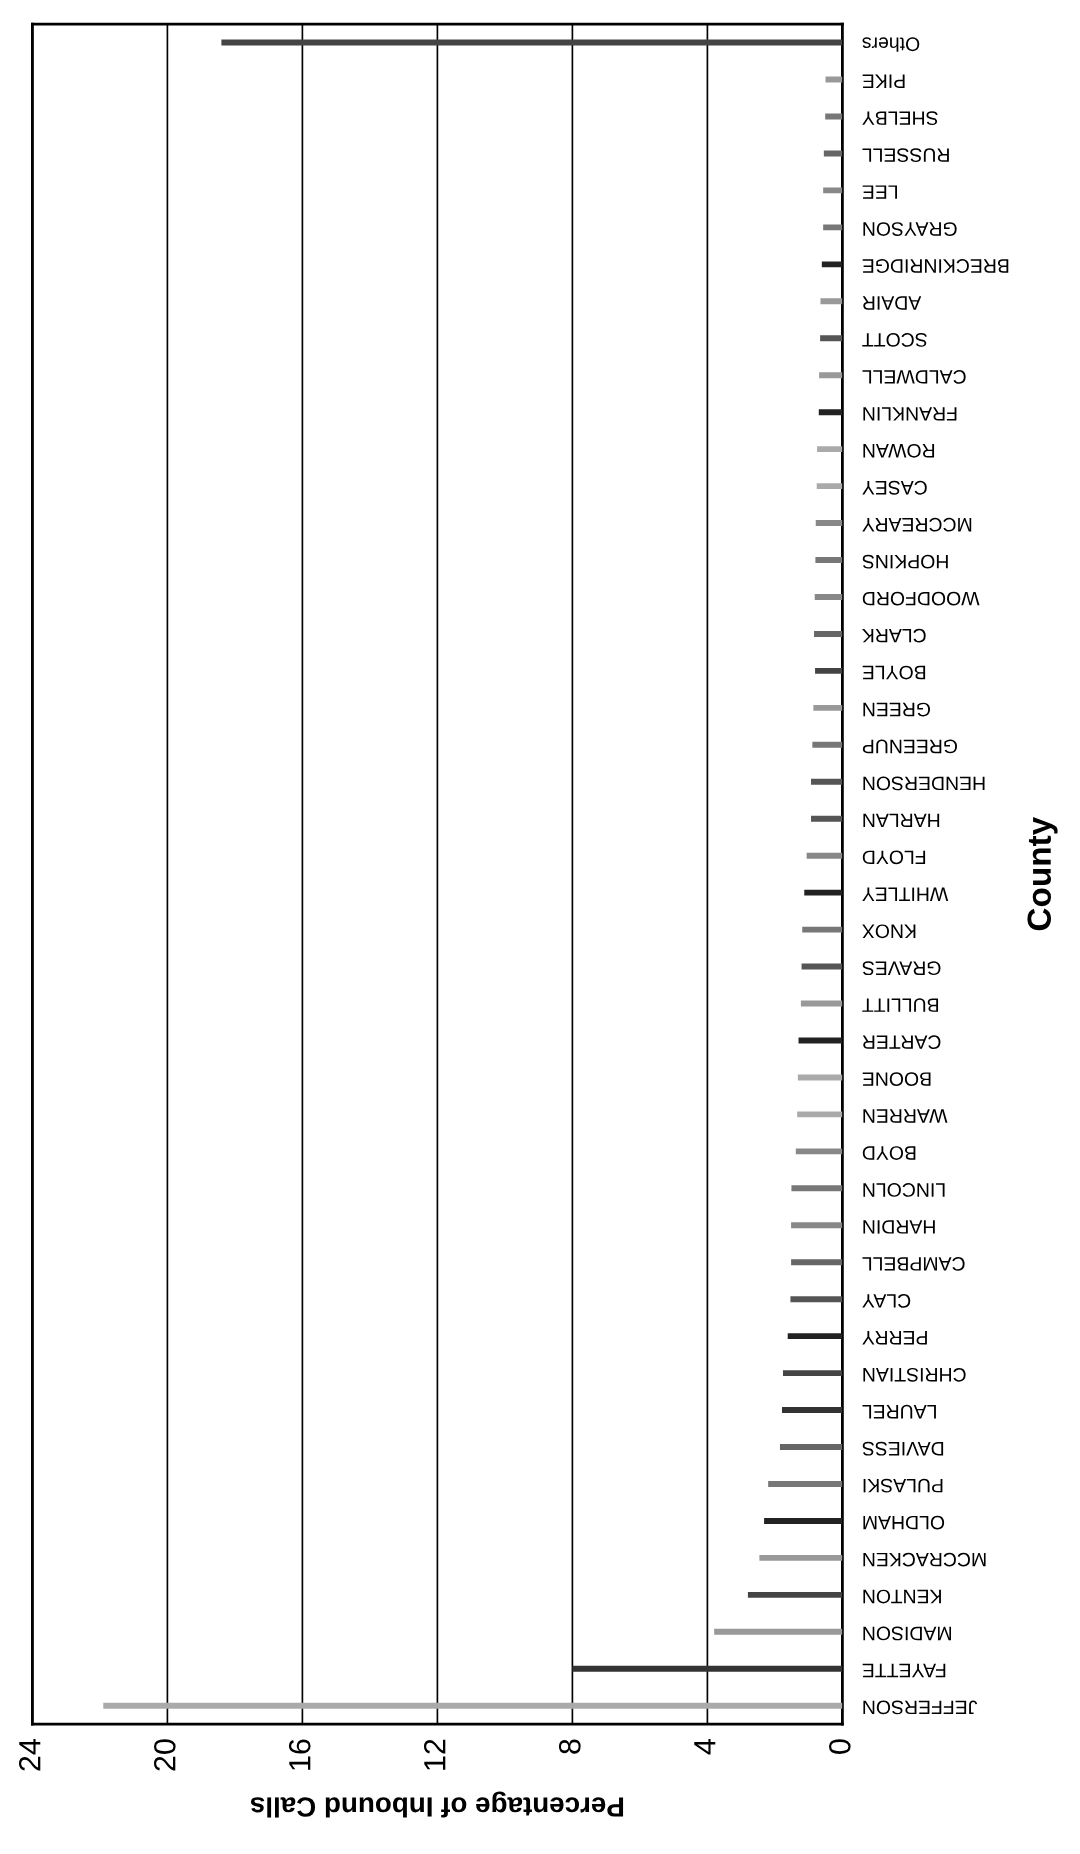 The height and width of the screenshot is (1854, 1080). Describe the element at coordinates (879, 192) in the screenshot. I see `y-tick-label: LEE` at that location.